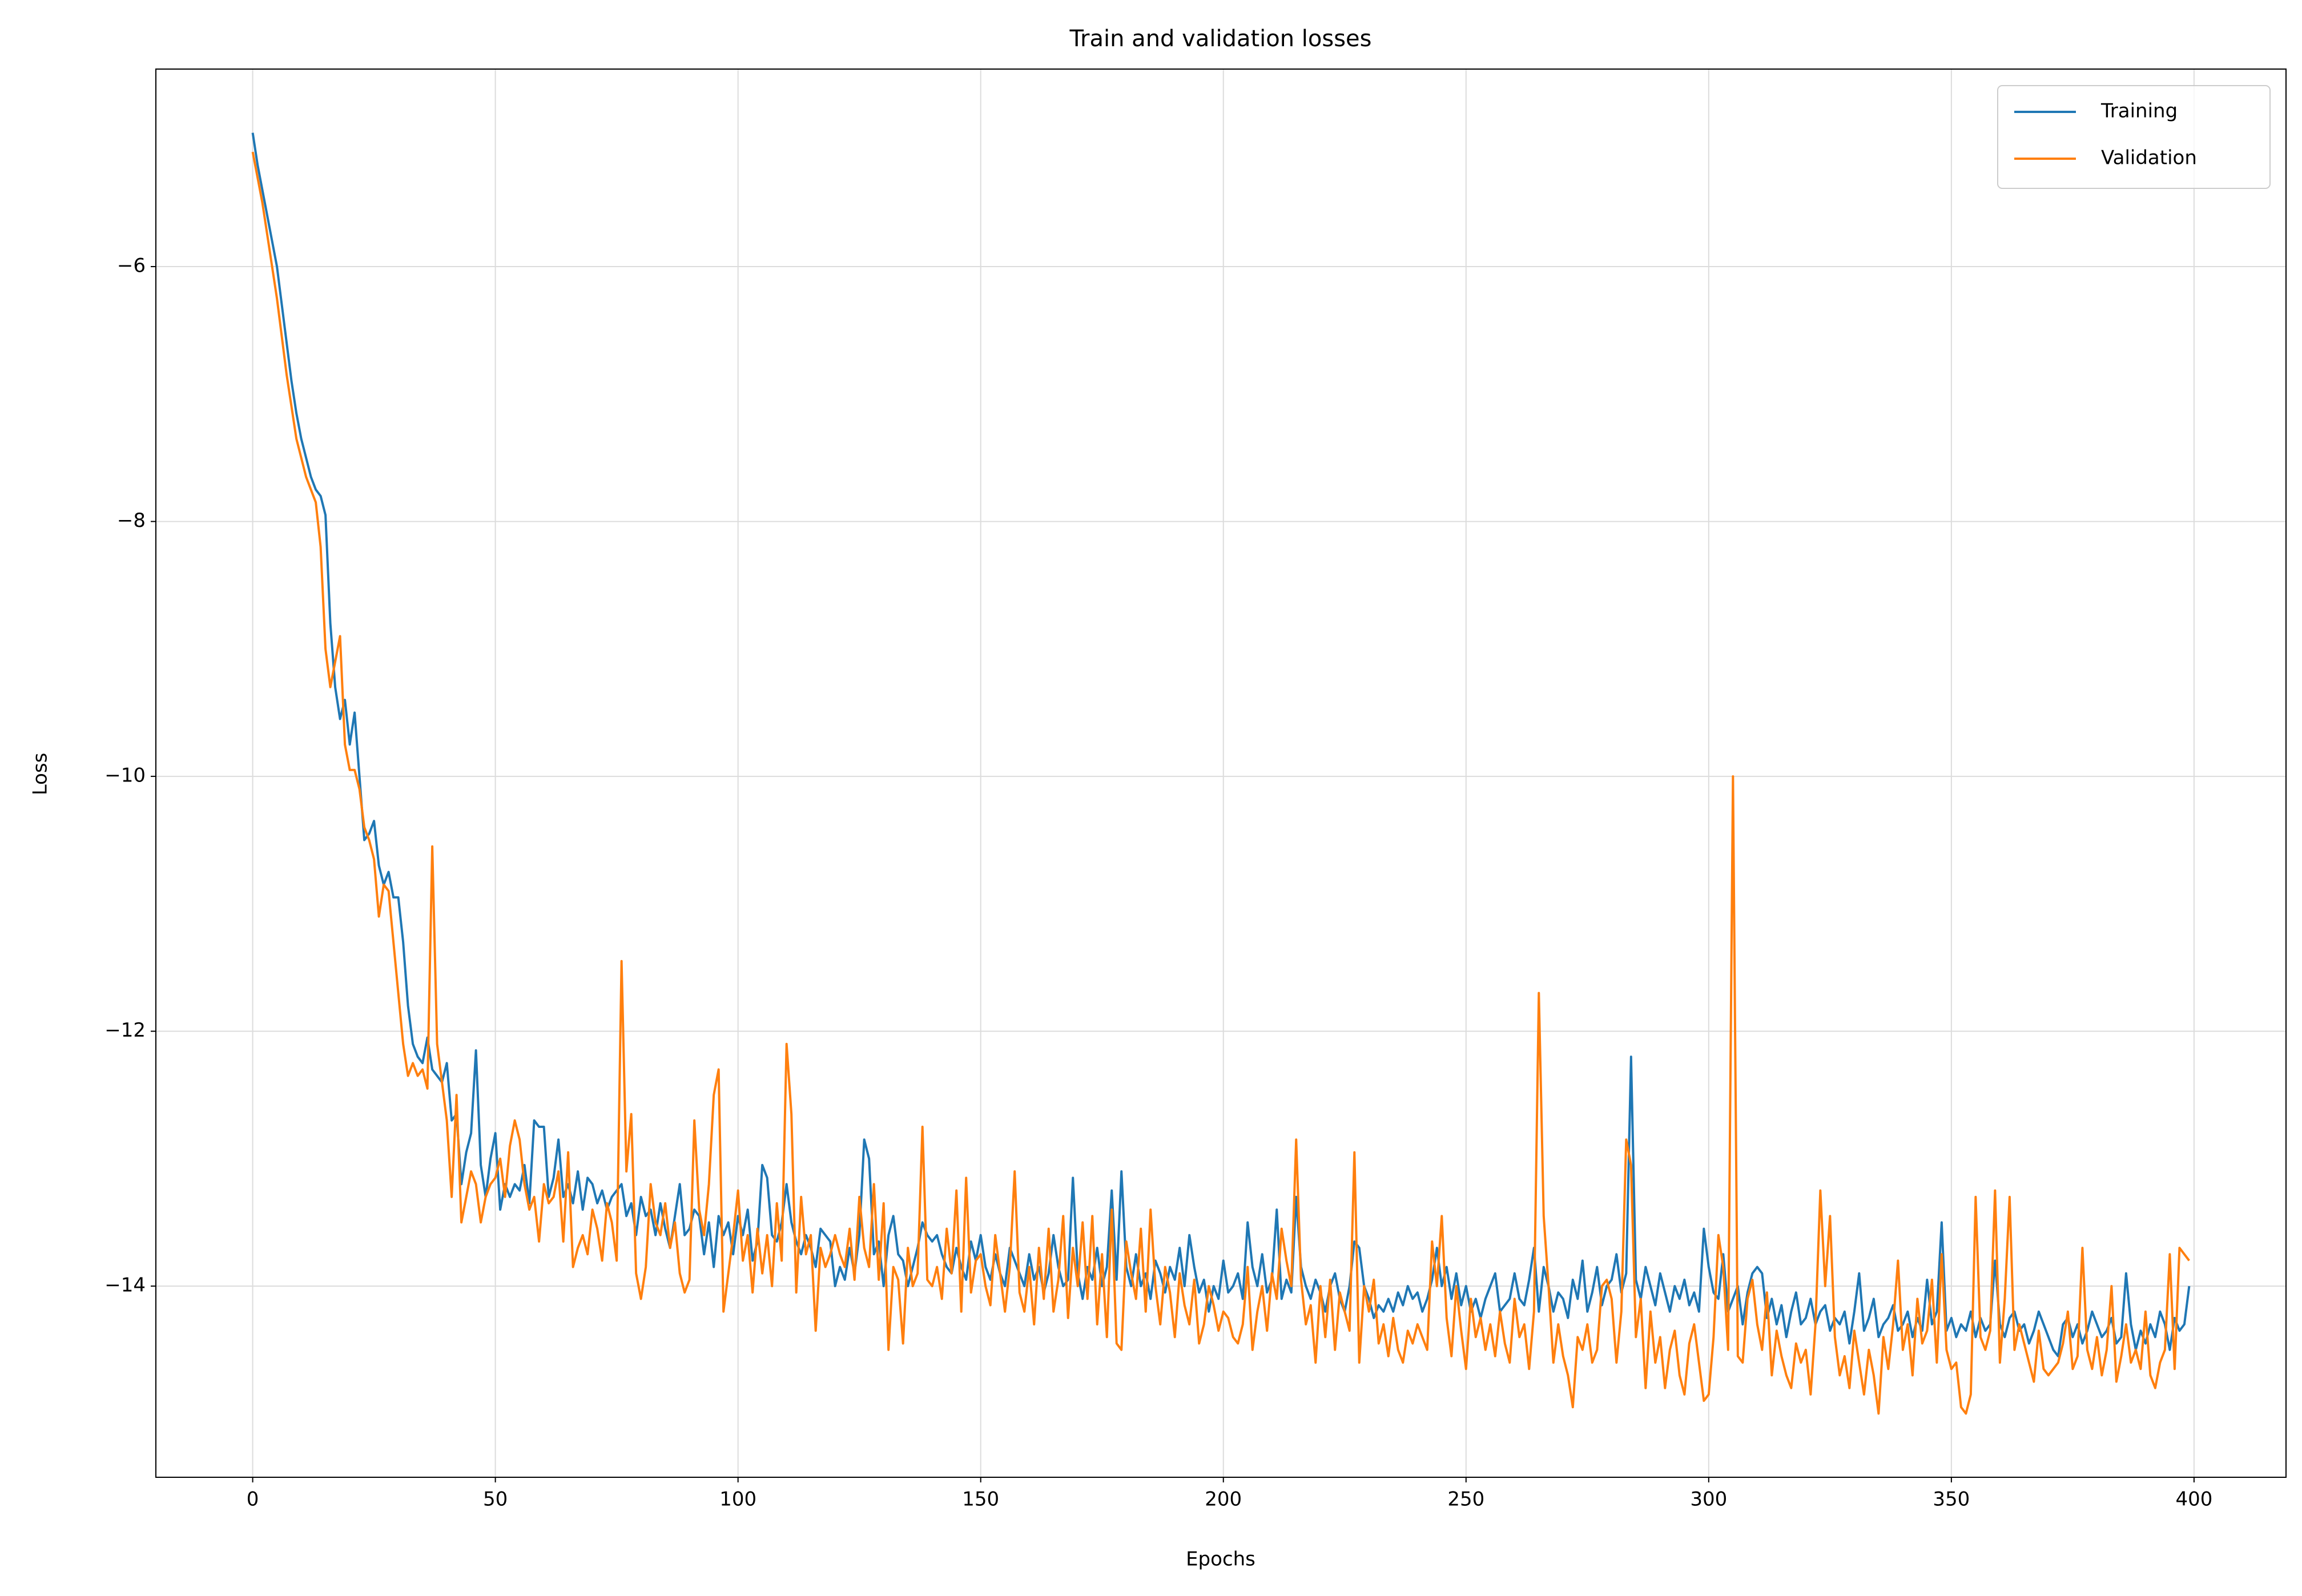  What do you see at coordinates (1220, 39) in the screenshot?
I see `chart-title: Train and validation losses` at bounding box center [1220, 39].